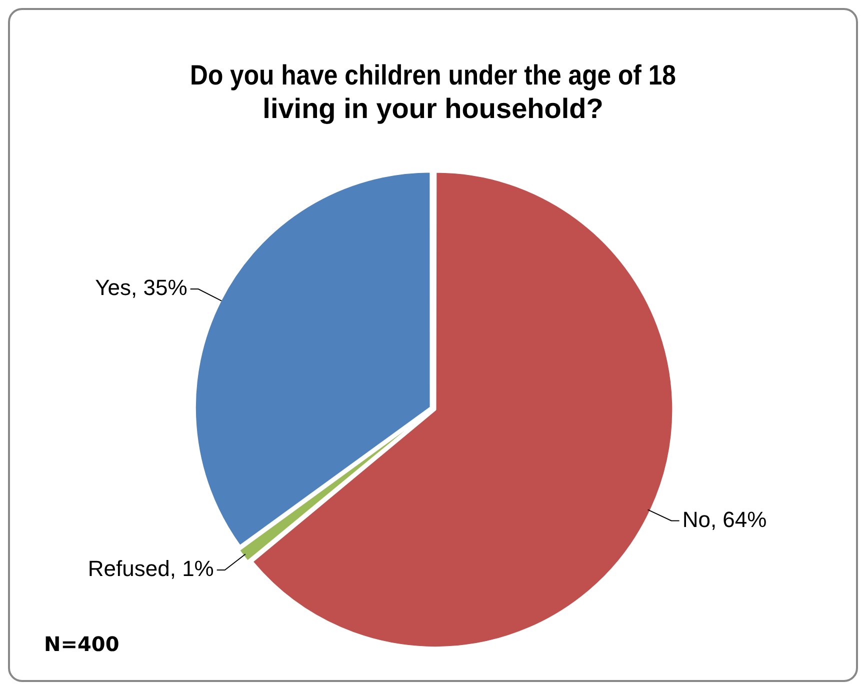 The width and height of the screenshot is (866, 690). Describe the element at coordinates (82, 644) in the screenshot. I see `text: N=400` at that location.